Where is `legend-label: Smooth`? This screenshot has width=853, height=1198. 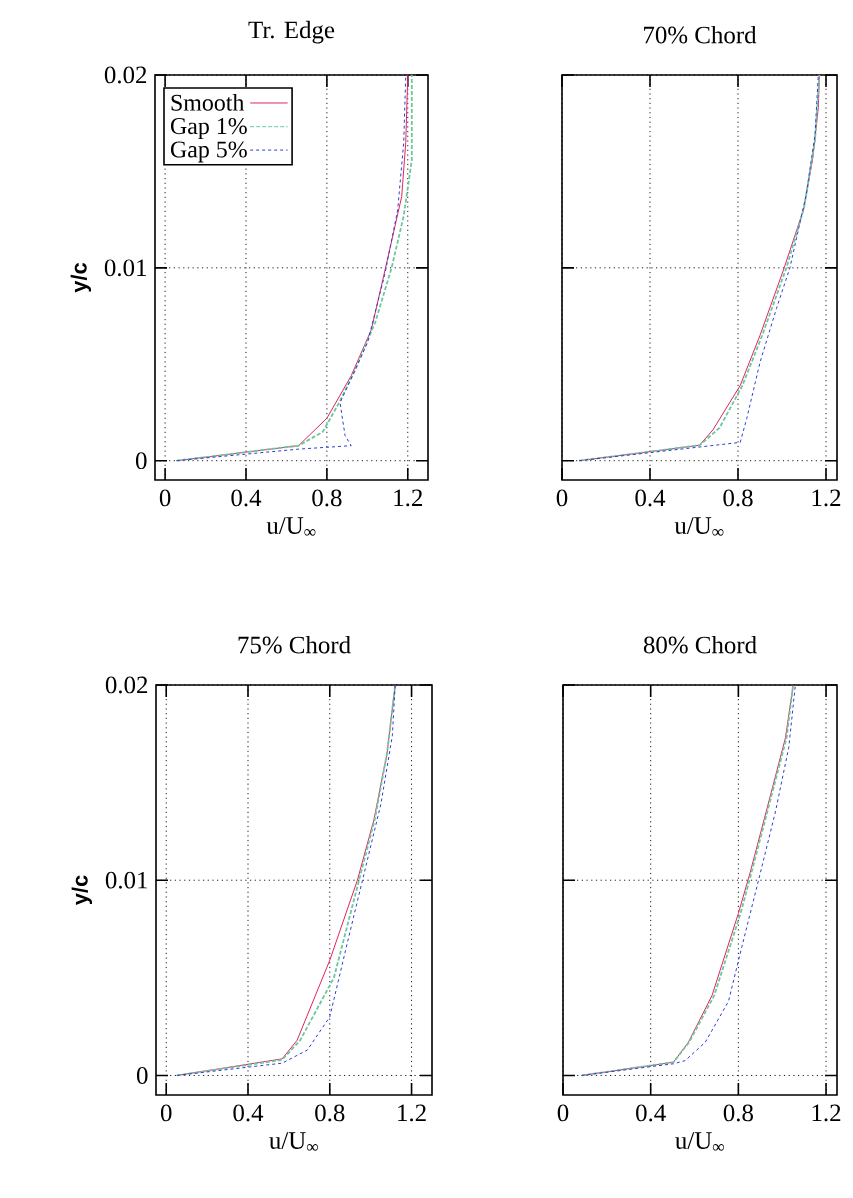
legend-label: Smooth is located at coordinates (208, 102).